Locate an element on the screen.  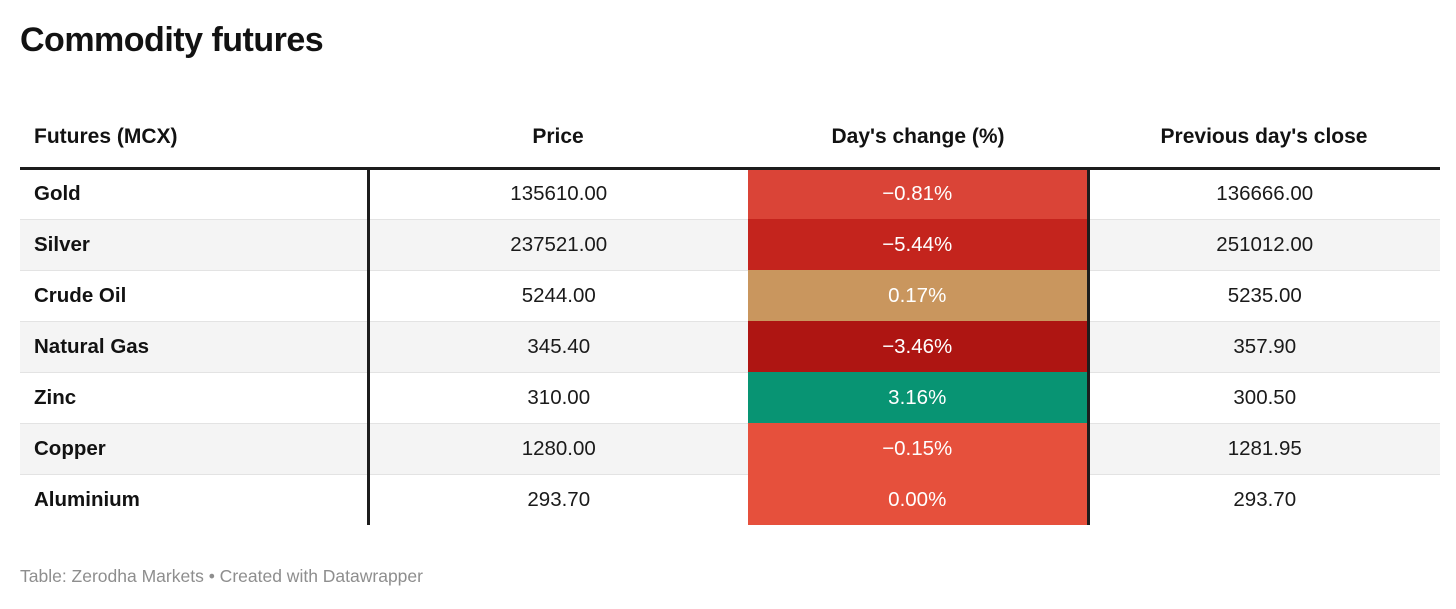
day-change-cell: 0.17% is located at coordinates (919, 295).